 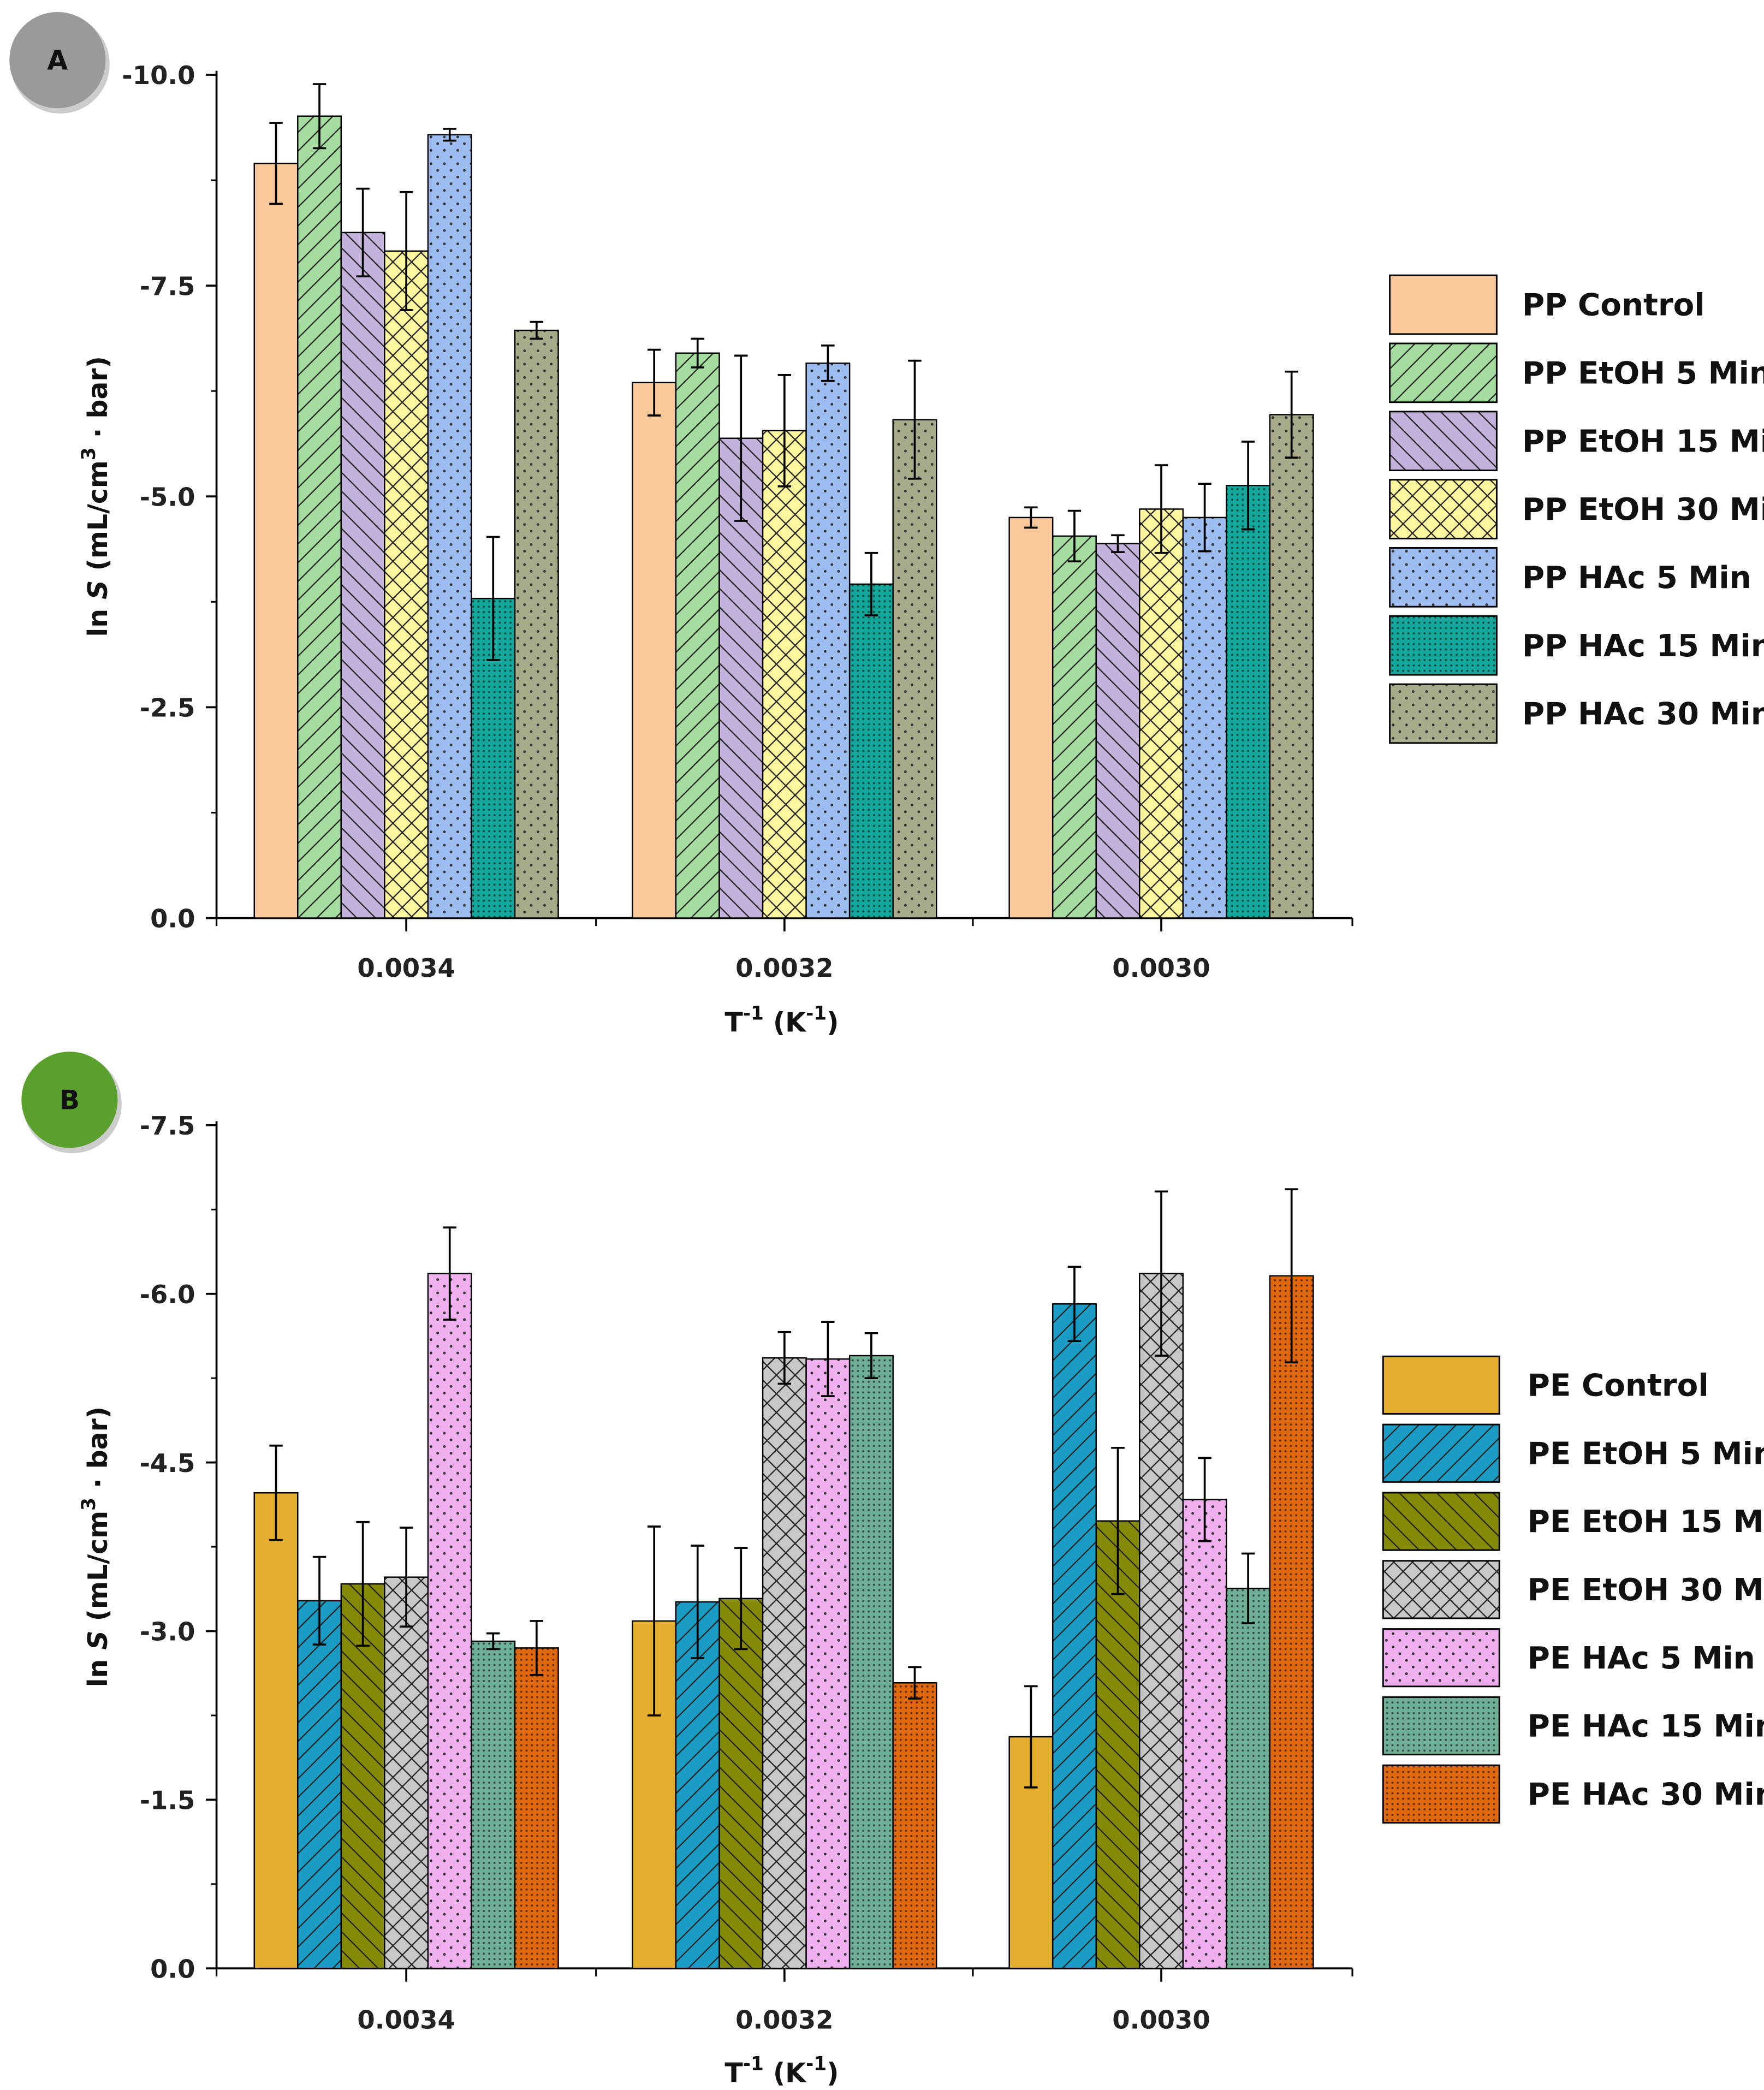 I want to click on bar-pe-hac-5-min-0.0032, so click(x=828, y=1663).